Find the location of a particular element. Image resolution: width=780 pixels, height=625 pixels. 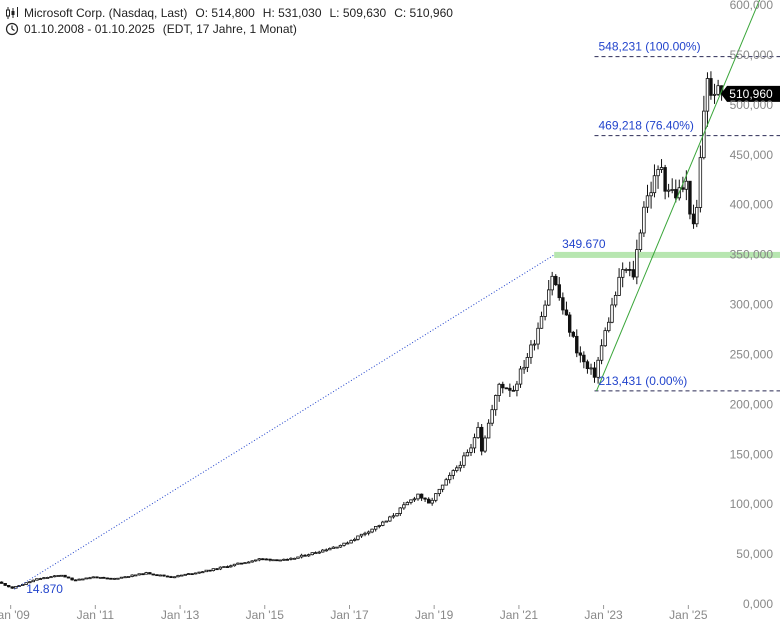

y-tick-label: 450,000 is located at coordinates (752, 155).